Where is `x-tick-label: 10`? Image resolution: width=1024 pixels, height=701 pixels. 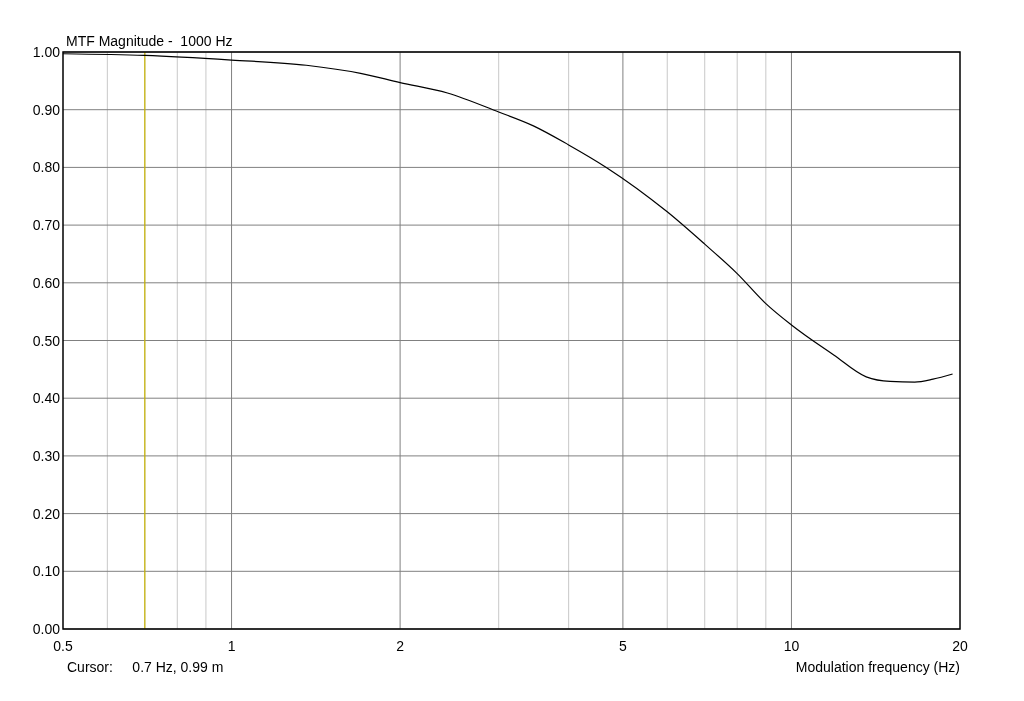
x-tick-label: 10 is located at coordinates (791, 646).